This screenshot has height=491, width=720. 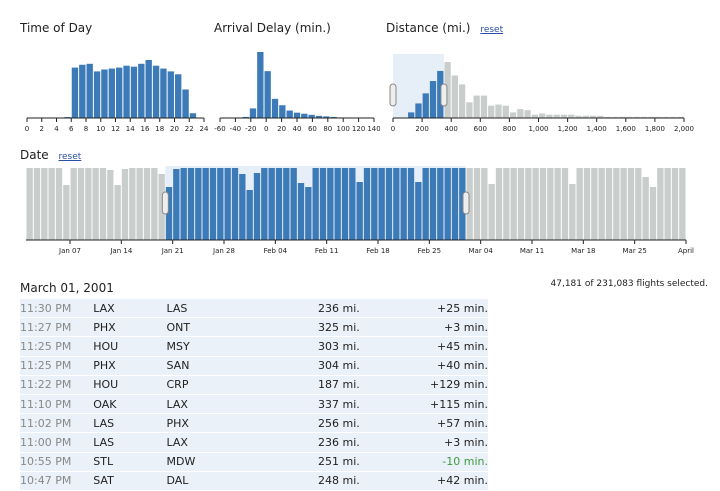 I want to click on date-tick-label: Jan 07, so click(x=69, y=251).